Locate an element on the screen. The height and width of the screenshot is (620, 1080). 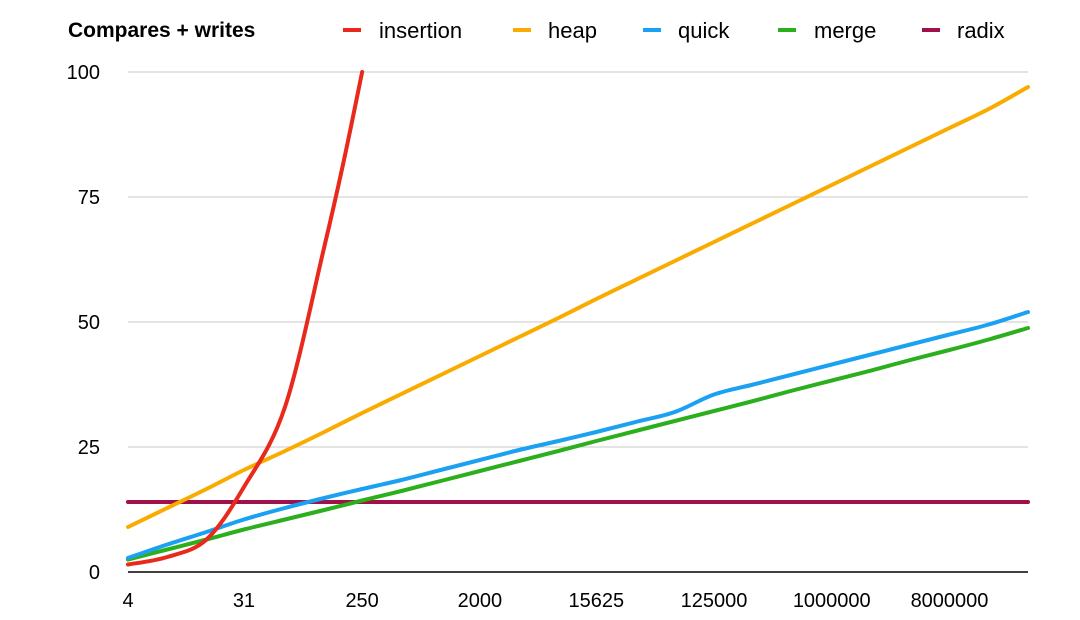
x-tick-label: 4 is located at coordinates (127, 601).